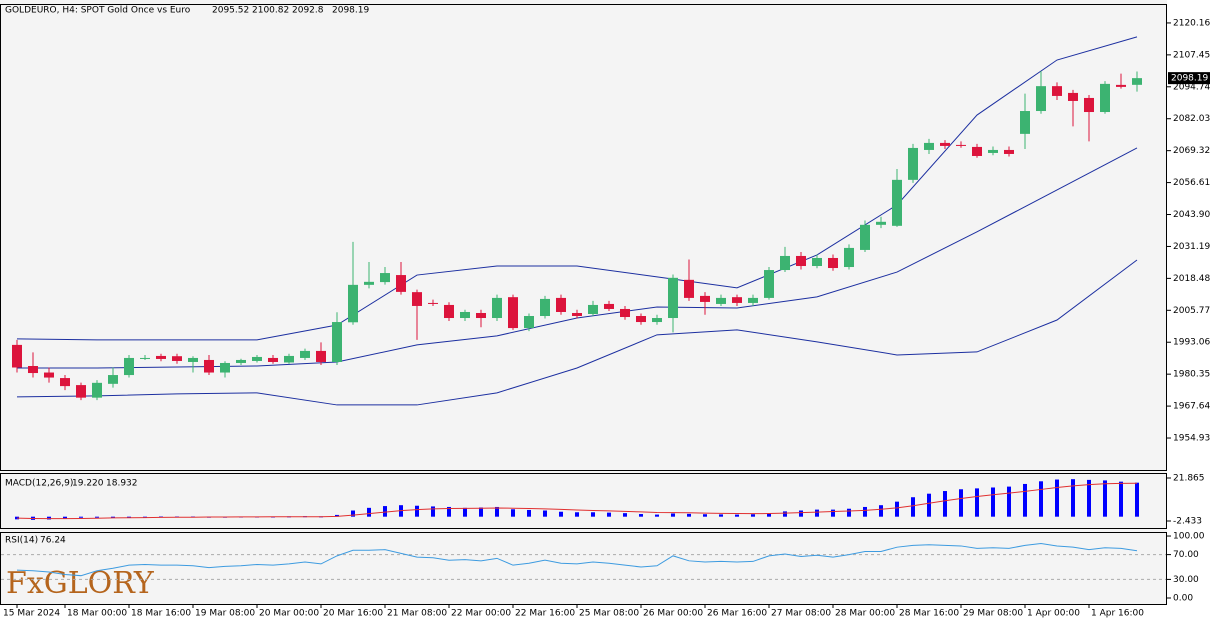 This screenshot has width=1221, height=625. What do you see at coordinates (545, 614) in the screenshot?
I see `x-tick-label: 22 Mar 16:00` at bounding box center [545, 614].